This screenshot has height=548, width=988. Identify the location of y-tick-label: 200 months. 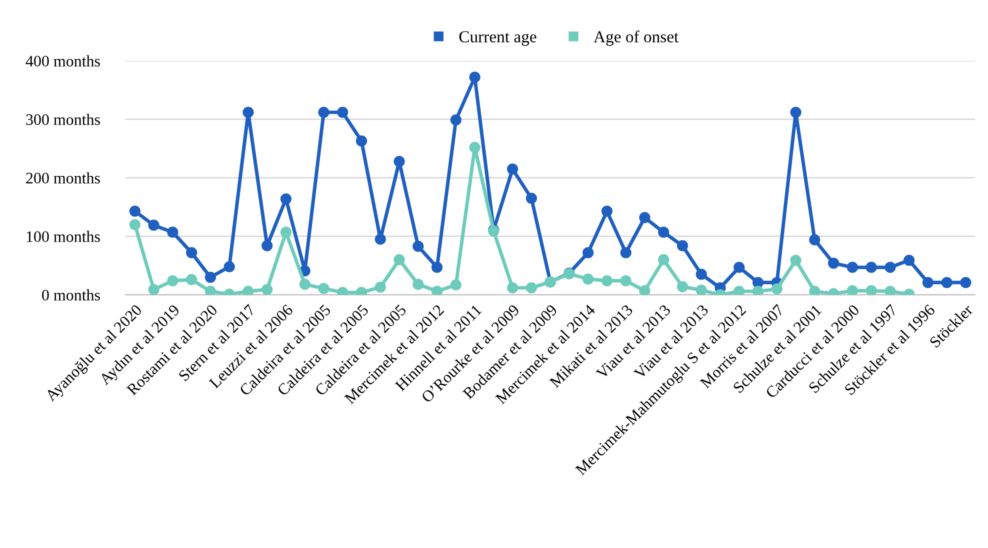
(63, 178).